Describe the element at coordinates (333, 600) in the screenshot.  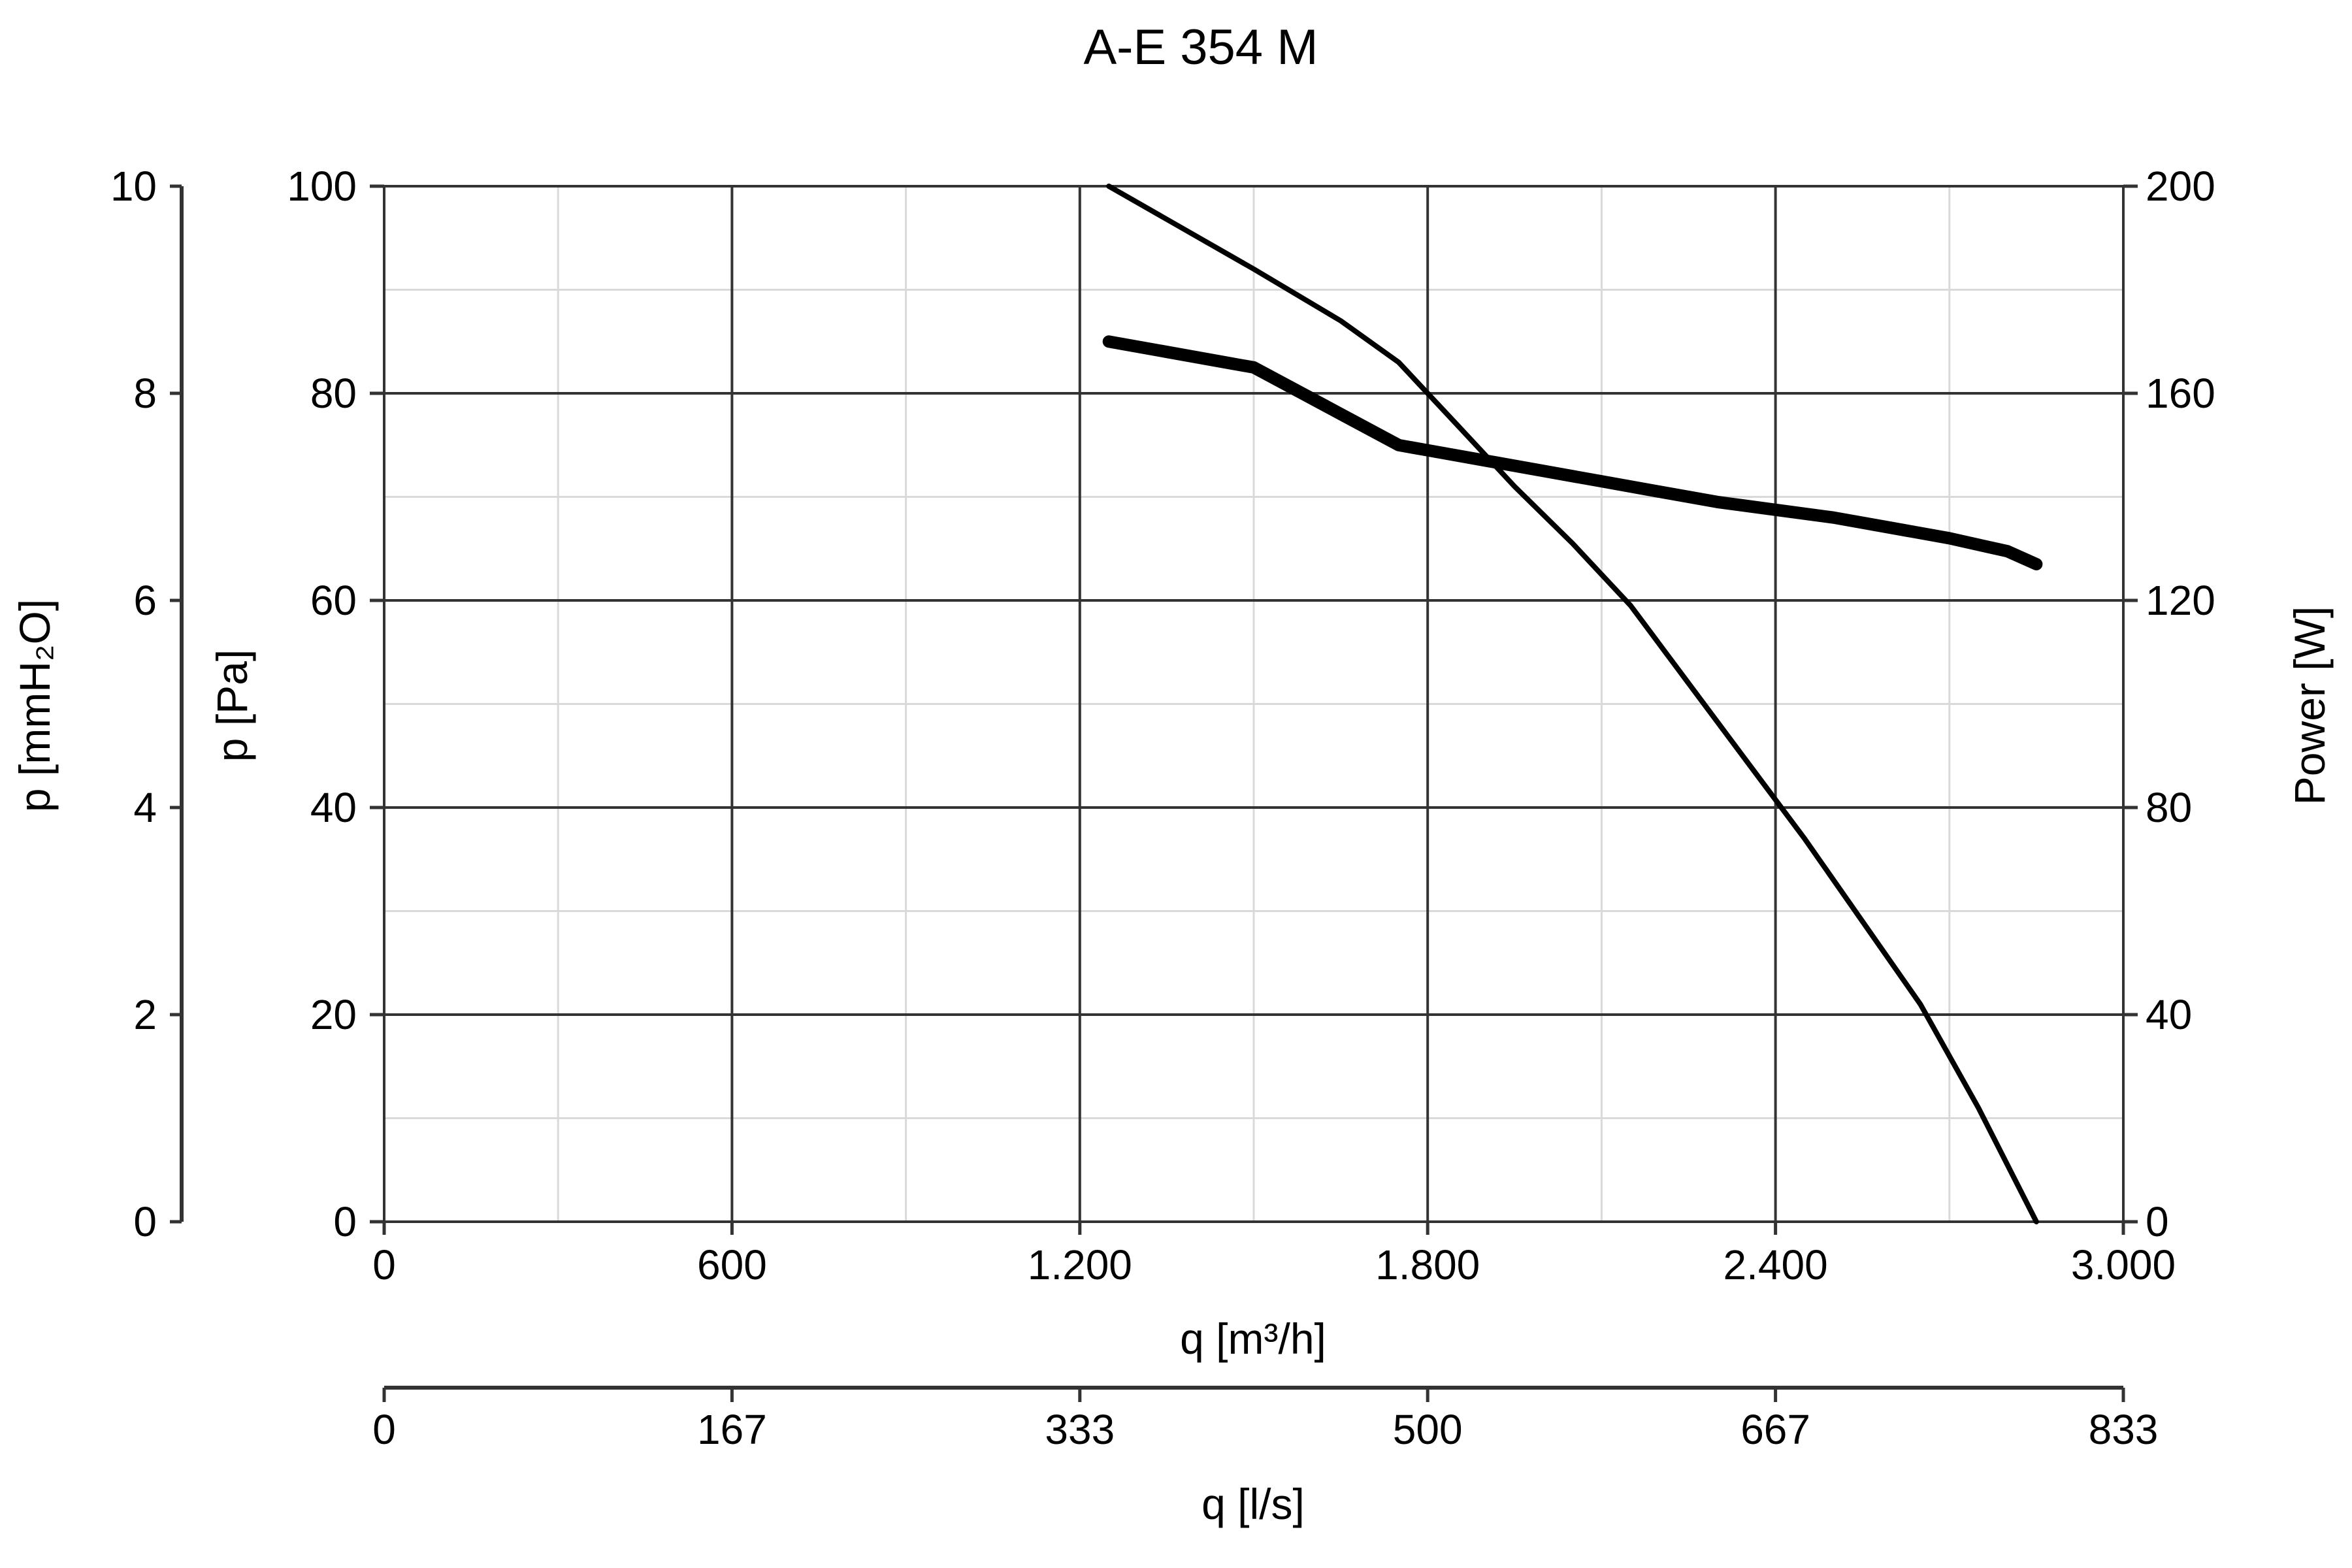
I see `y-tick-label: 60` at that location.